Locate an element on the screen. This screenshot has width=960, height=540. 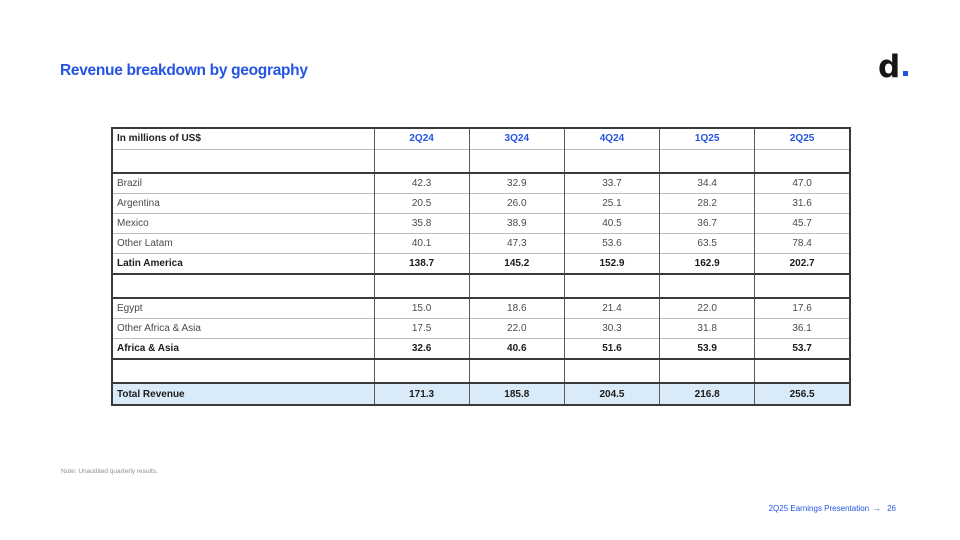
cell-value: 31.6 is located at coordinates (802, 202).